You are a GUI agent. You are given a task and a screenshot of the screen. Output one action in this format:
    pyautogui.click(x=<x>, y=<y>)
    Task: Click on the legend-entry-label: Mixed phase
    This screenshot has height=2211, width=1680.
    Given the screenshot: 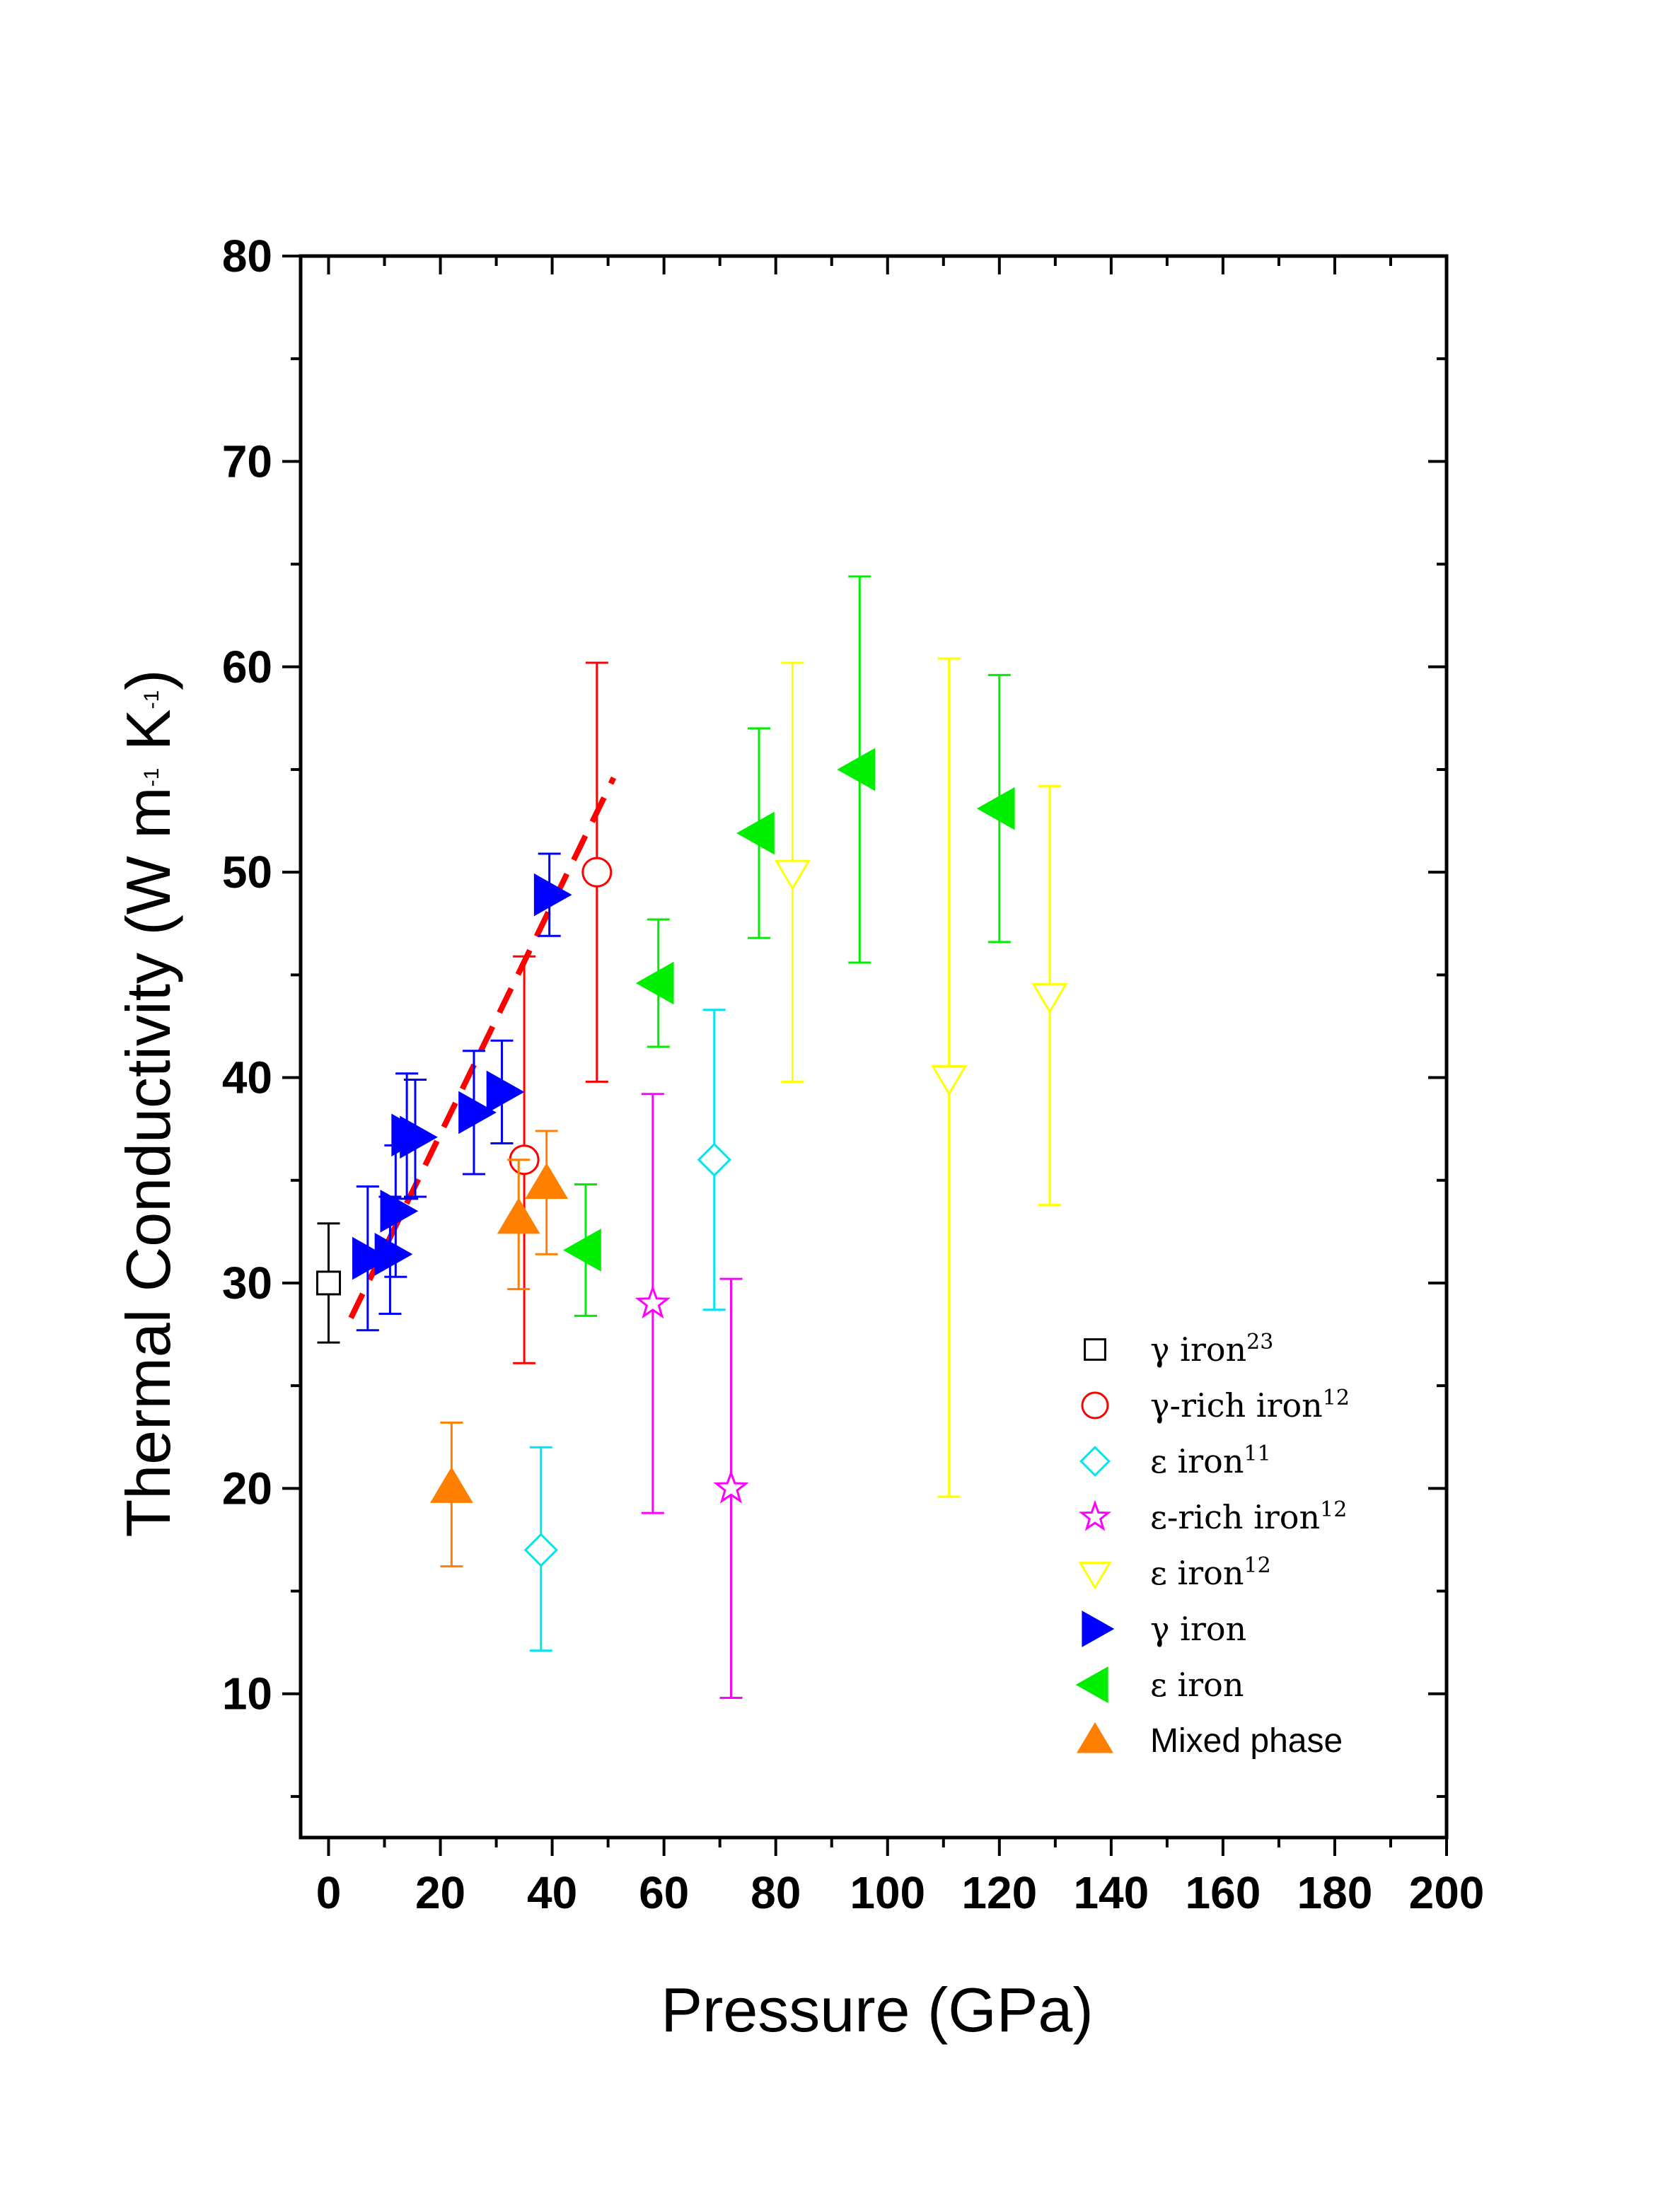 What is the action you would take?
    pyautogui.click(x=1246, y=1741)
    